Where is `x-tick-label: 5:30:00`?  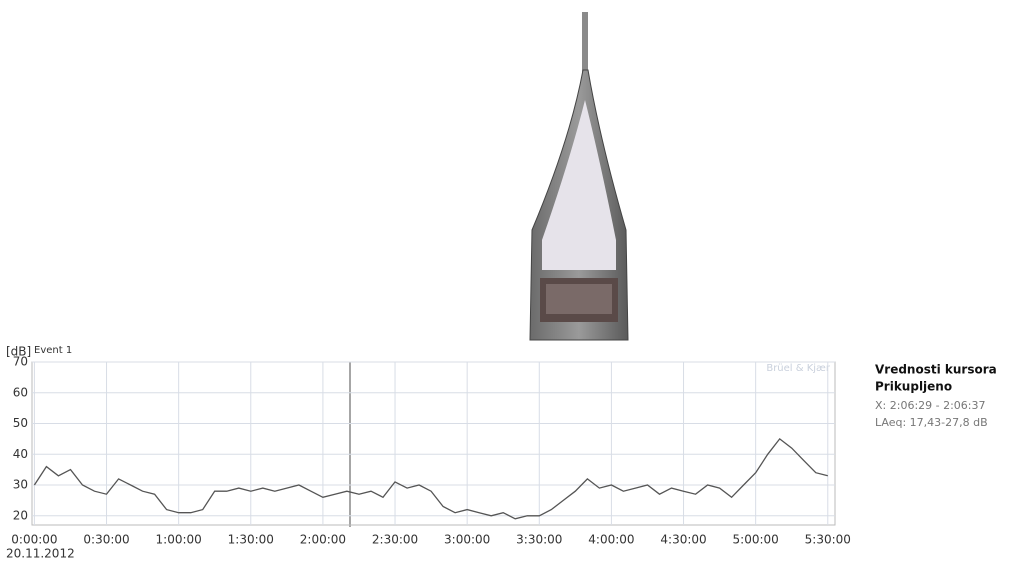
x-tick-label: 5:30:00 is located at coordinates (828, 540).